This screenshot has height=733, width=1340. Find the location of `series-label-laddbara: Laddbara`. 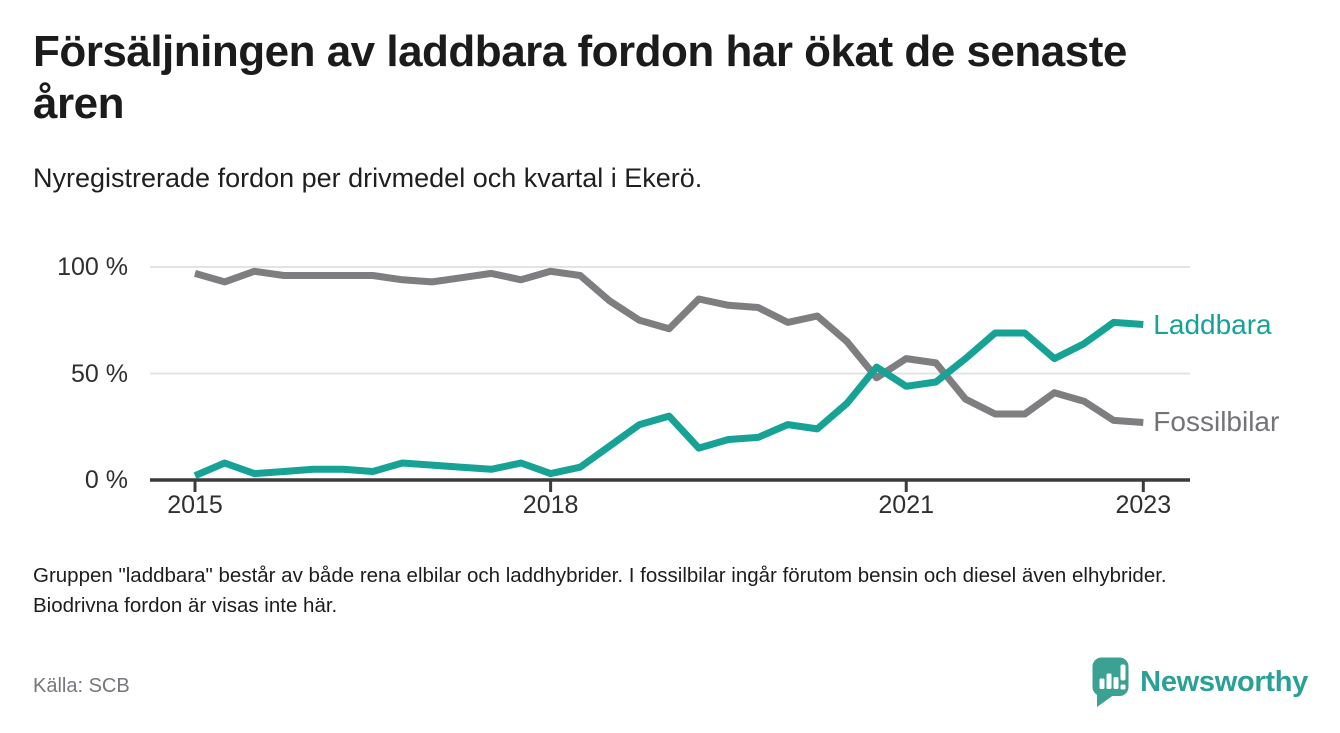

series-label-laddbara: Laddbara is located at coordinates (1212, 324).